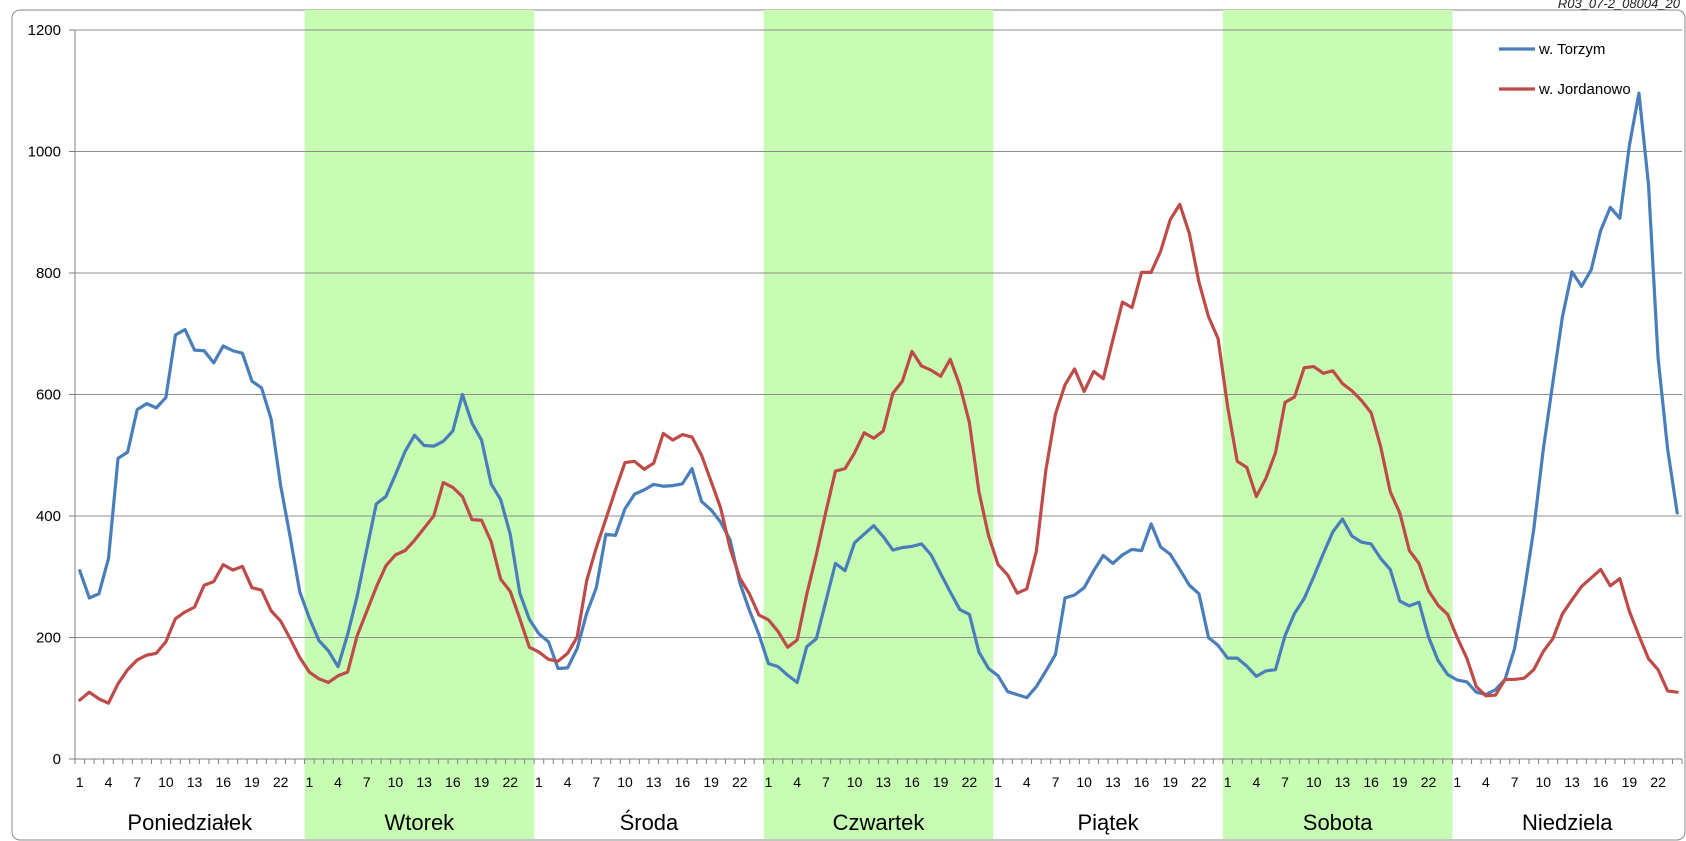  What do you see at coordinates (1108, 822) in the screenshot?
I see `day-label-5: Piątek` at bounding box center [1108, 822].